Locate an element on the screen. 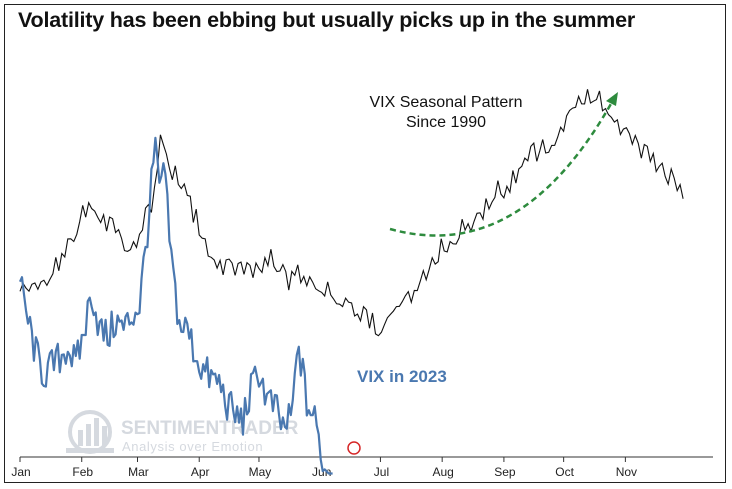 The image size is (732, 489). x-tick-label: Jan is located at coordinates (20, 472).